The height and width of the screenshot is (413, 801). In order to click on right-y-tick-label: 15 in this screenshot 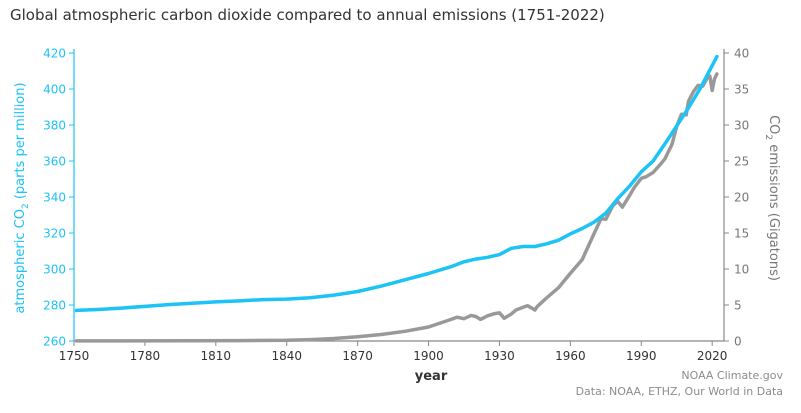, I will do `click(741, 234)`.